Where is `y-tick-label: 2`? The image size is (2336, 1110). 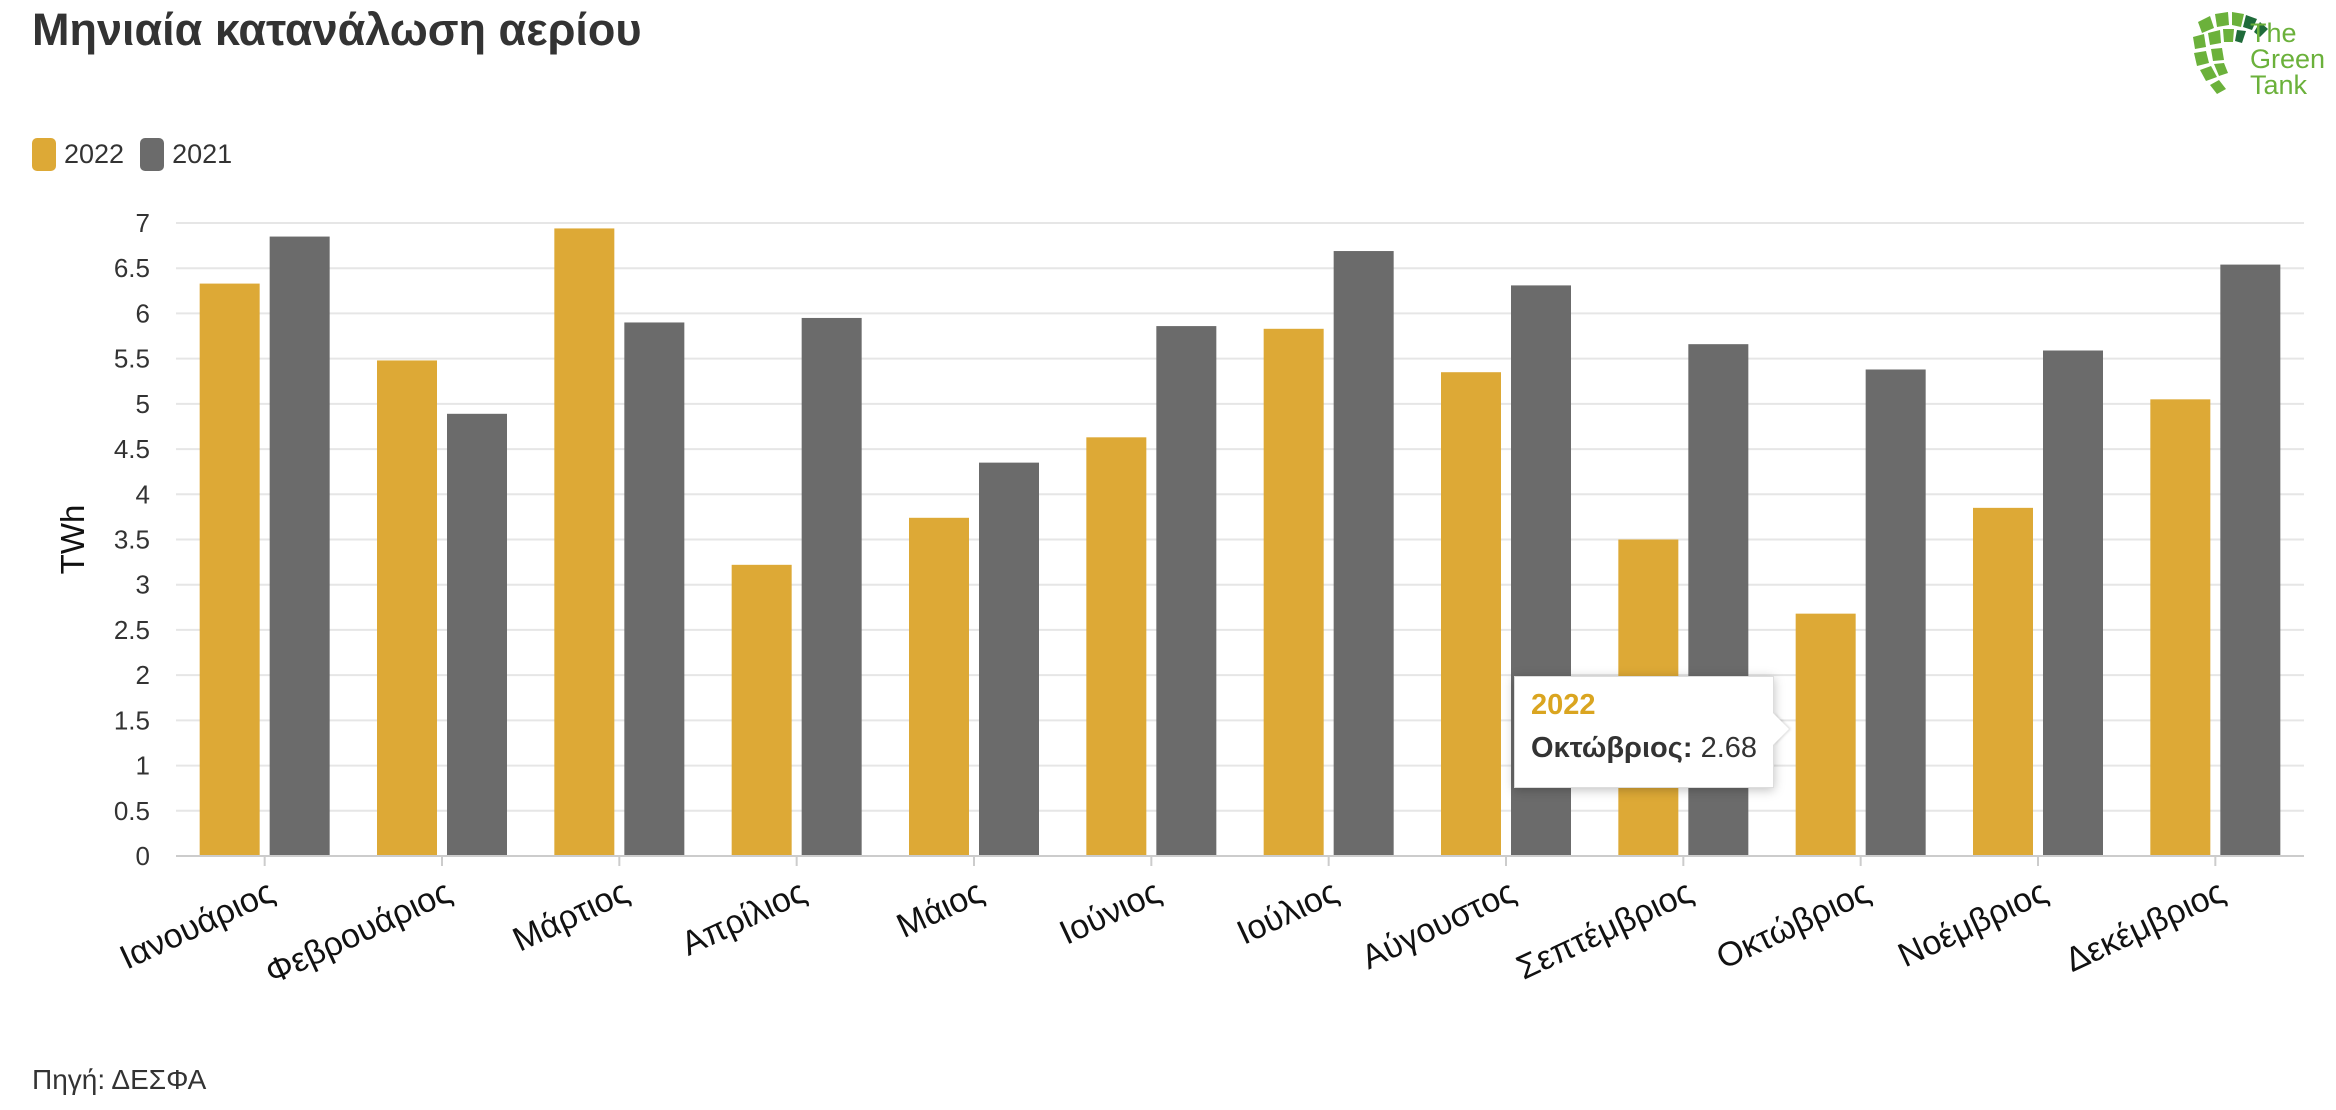 y-tick-label: 2 is located at coordinates (143, 675).